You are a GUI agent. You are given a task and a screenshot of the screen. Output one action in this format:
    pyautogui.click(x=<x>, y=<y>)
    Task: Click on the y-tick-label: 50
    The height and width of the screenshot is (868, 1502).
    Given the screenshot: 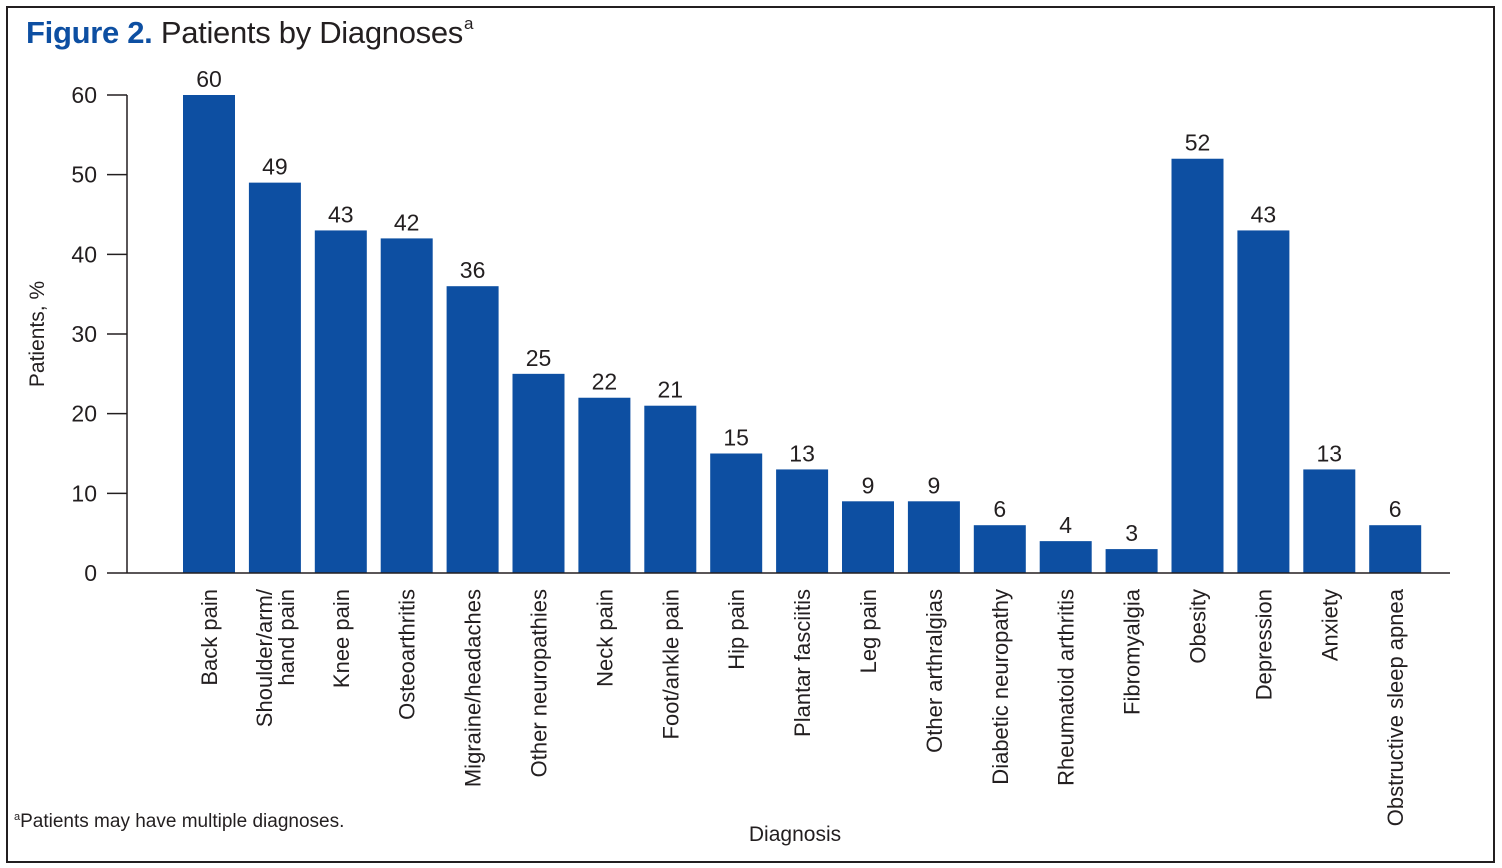 What is the action you would take?
    pyautogui.click(x=84, y=175)
    